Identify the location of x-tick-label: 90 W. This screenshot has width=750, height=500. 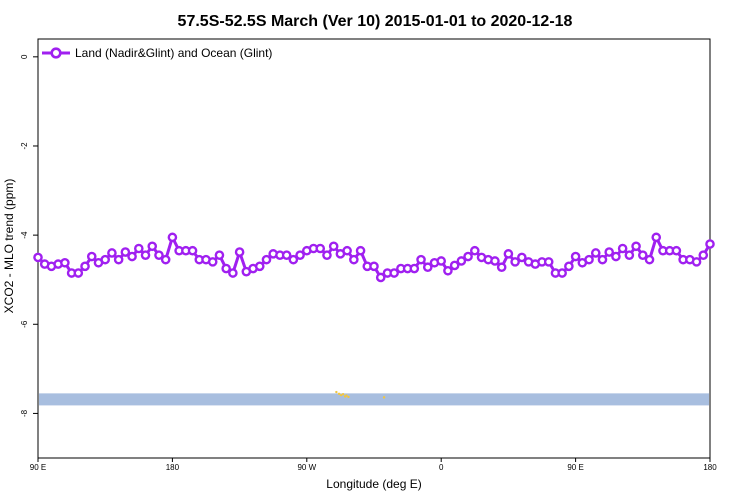
(306, 467).